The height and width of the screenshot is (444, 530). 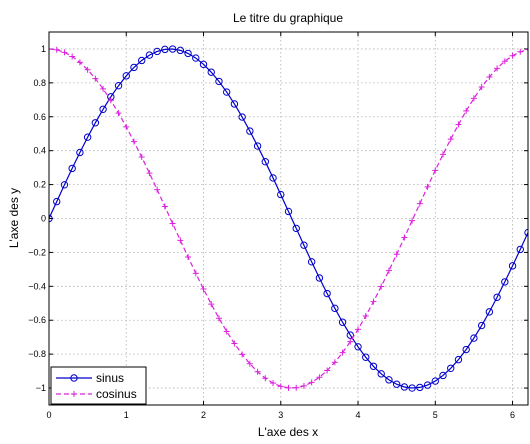 What do you see at coordinates (43, 219) in the screenshot?
I see `y-tick-label: 0` at bounding box center [43, 219].